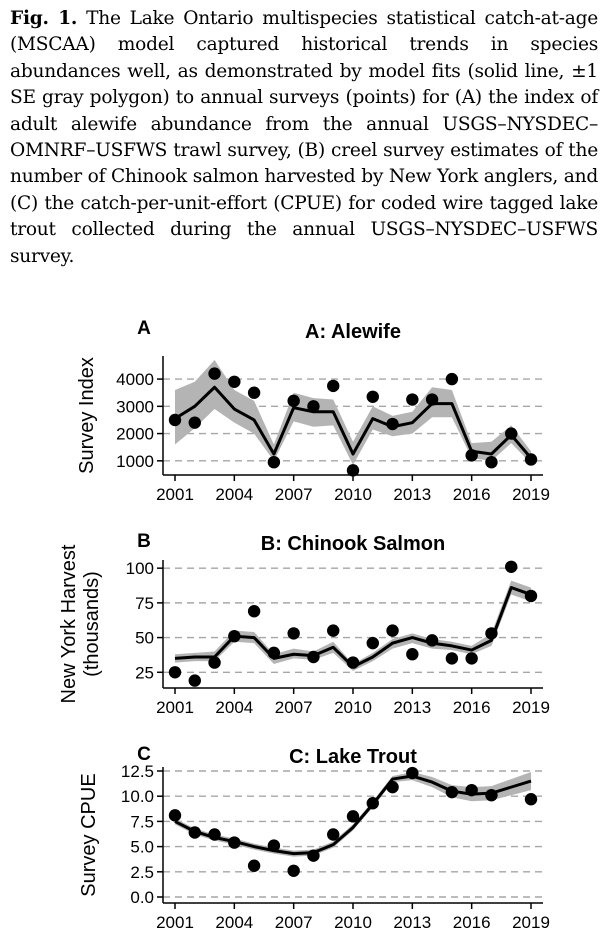  What do you see at coordinates (144, 672) in the screenshot?
I see `y-tick-label: 25` at bounding box center [144, 672].